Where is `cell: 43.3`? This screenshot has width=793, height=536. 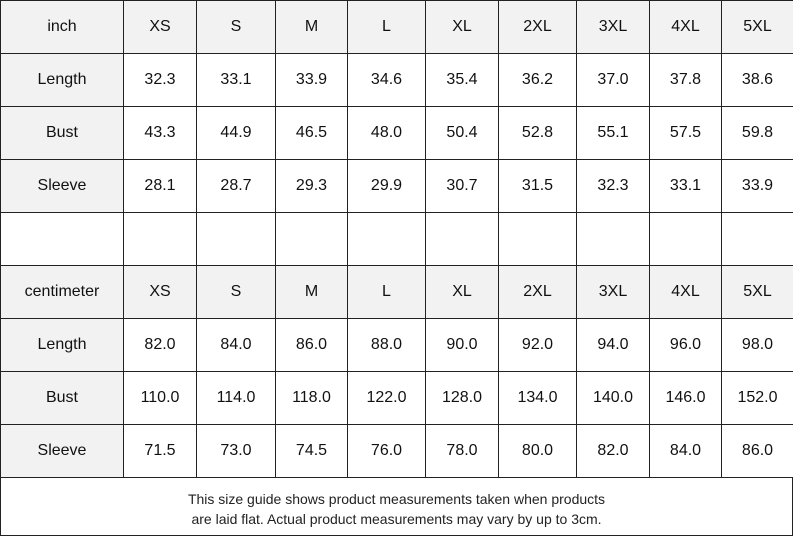 cell: 43.3 is located at coordinates (160, 133).